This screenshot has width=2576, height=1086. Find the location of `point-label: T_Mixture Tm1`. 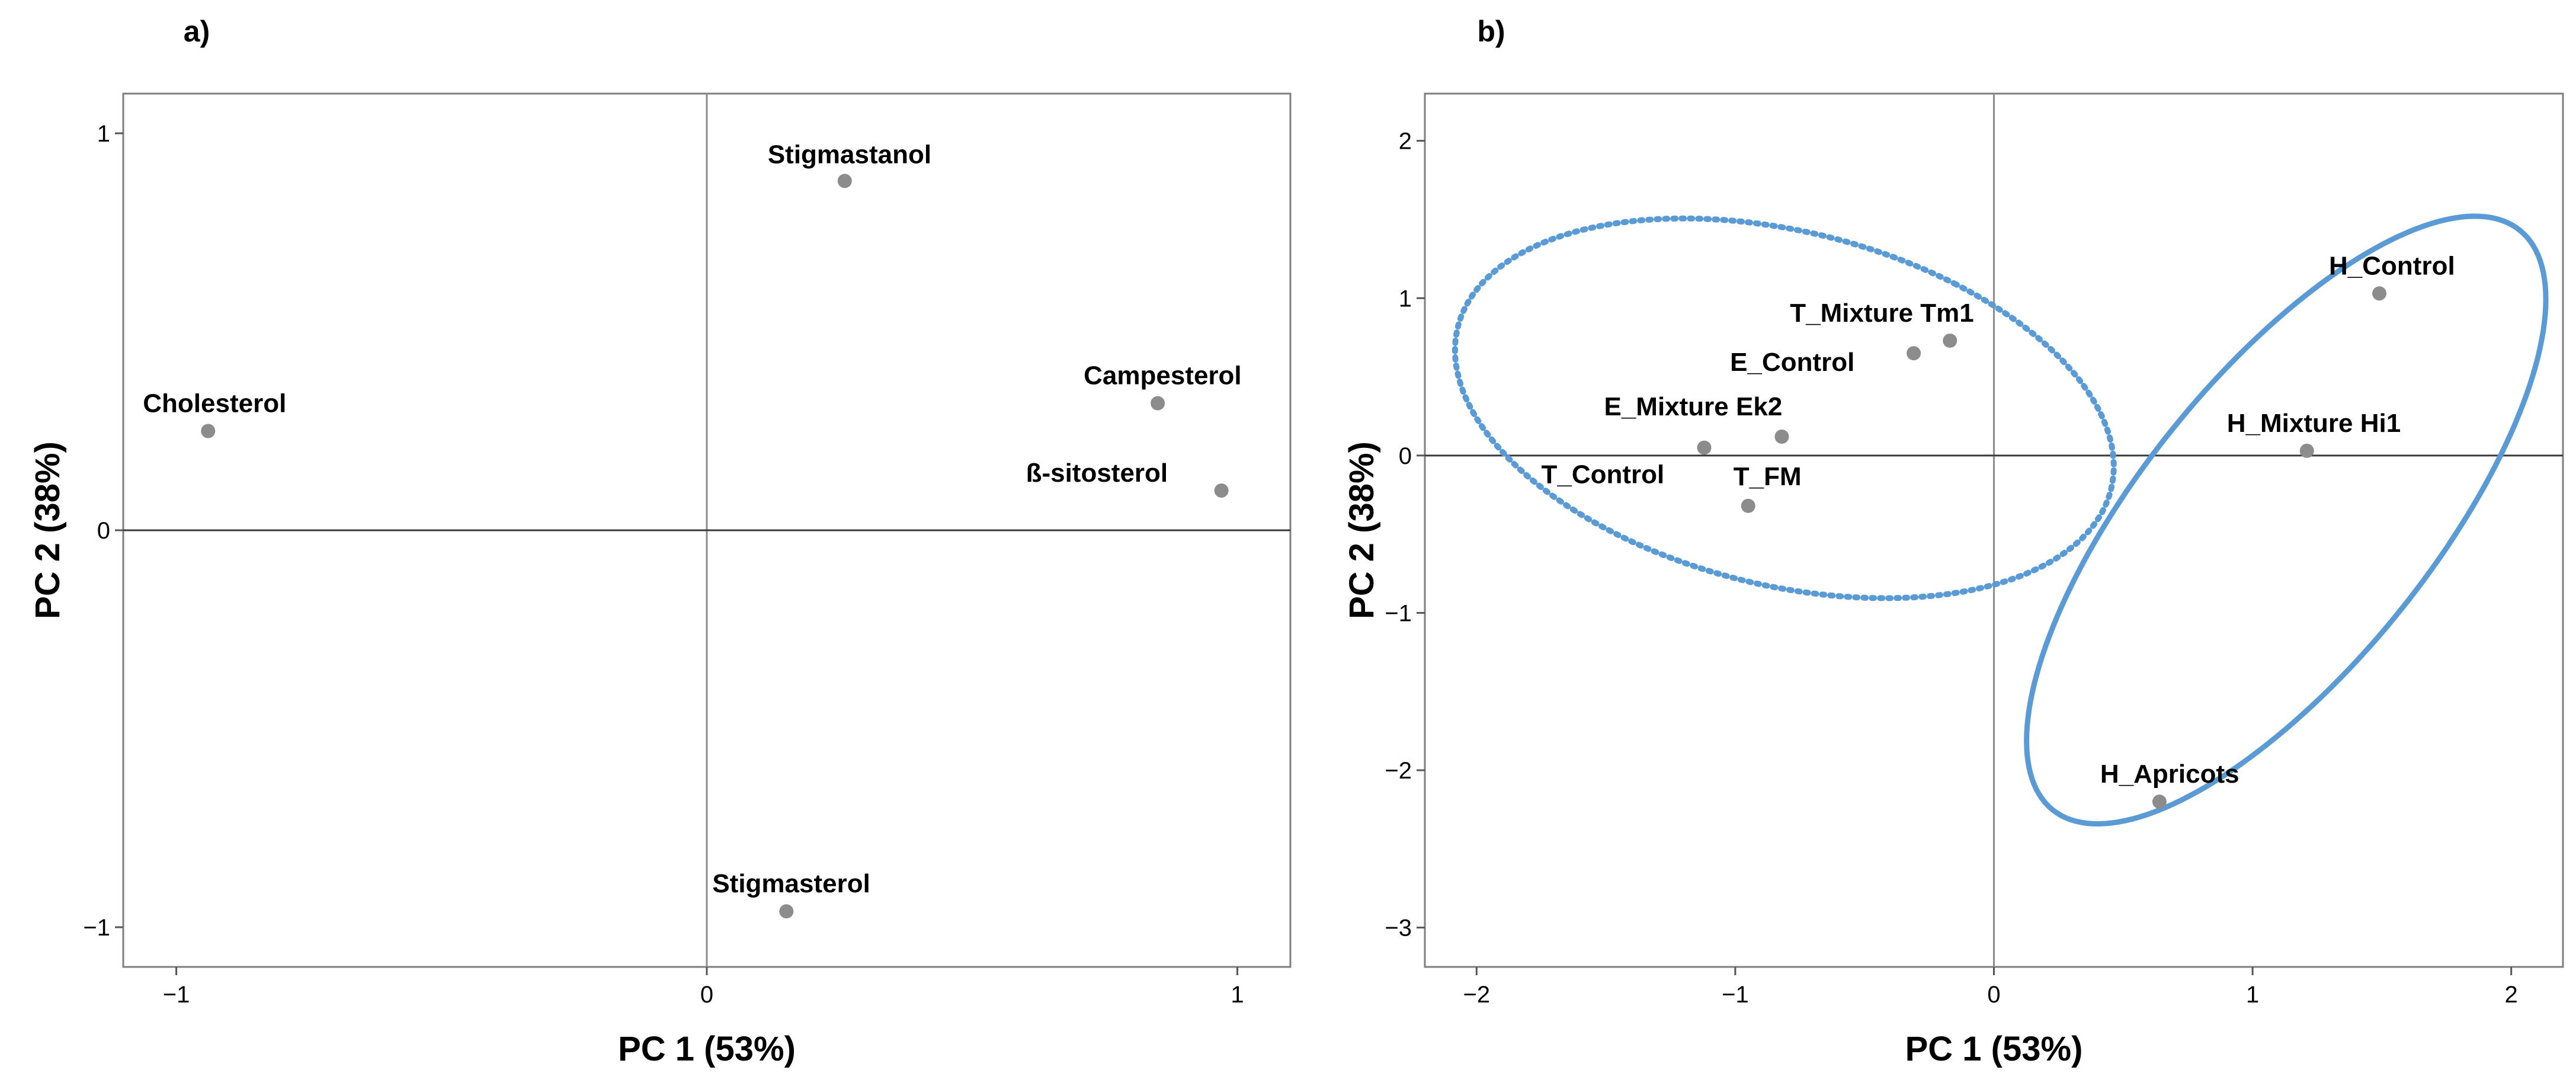

point-label: T_Mixture Tm1 is located at coordinates (1882, 313).